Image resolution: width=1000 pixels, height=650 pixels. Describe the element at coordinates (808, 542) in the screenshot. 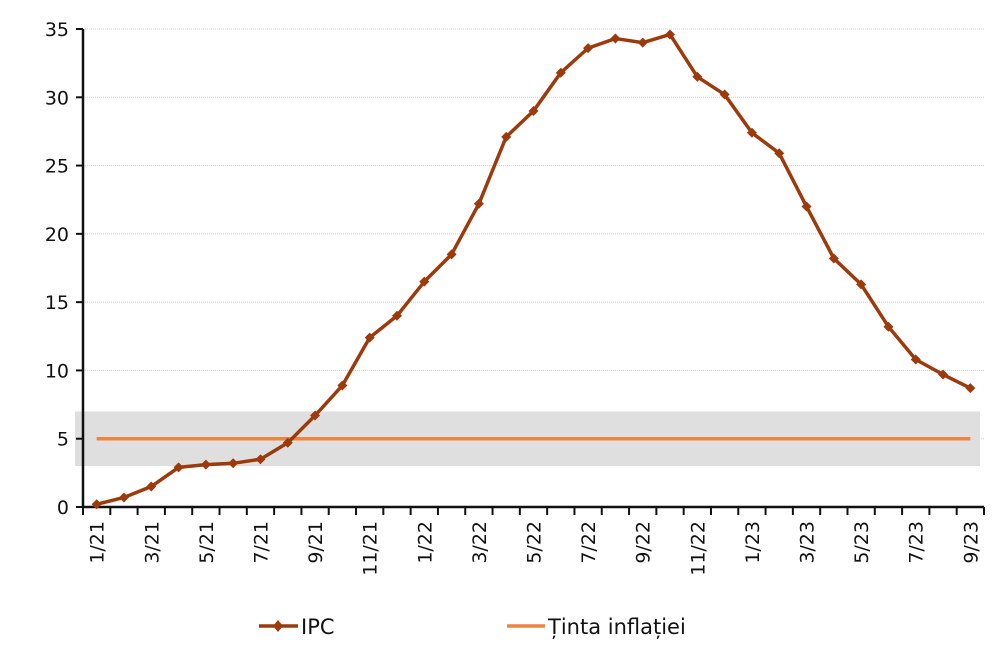

I see `x-tick-label: 3/23` at that location.